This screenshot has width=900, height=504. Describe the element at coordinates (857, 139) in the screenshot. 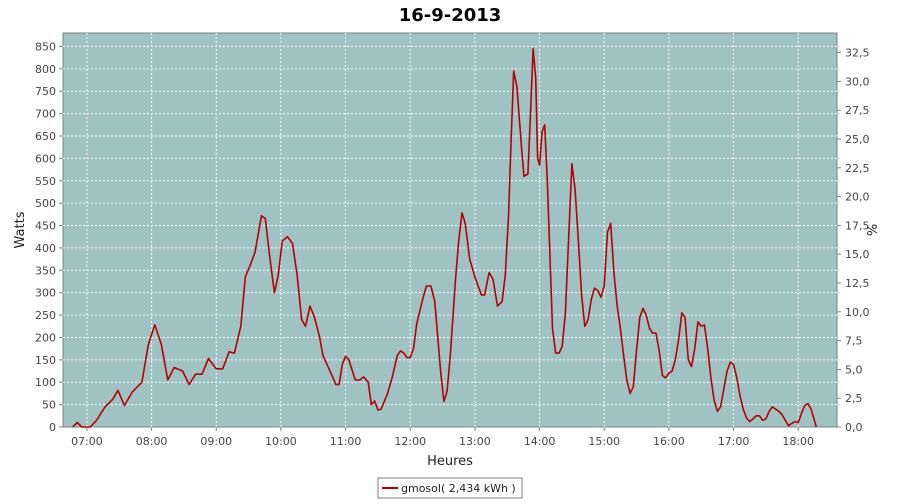

I see `y2-tick-label-10: 25,0` at that location.